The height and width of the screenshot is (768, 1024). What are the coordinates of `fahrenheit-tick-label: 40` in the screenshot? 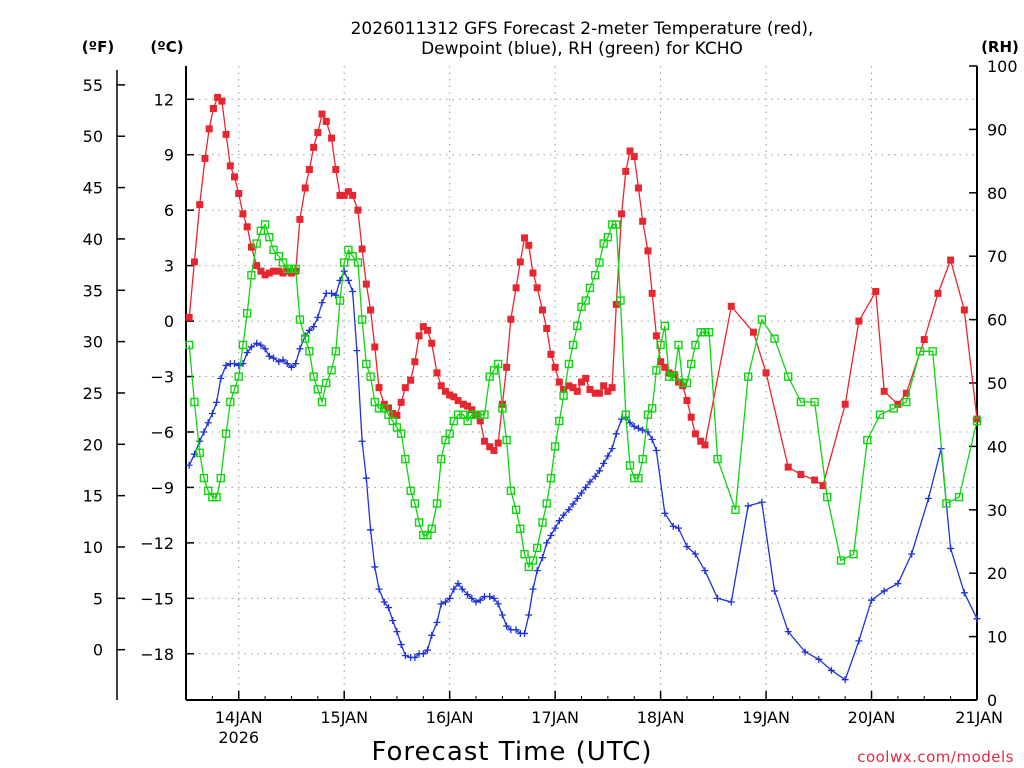 It's located at (93, 239).